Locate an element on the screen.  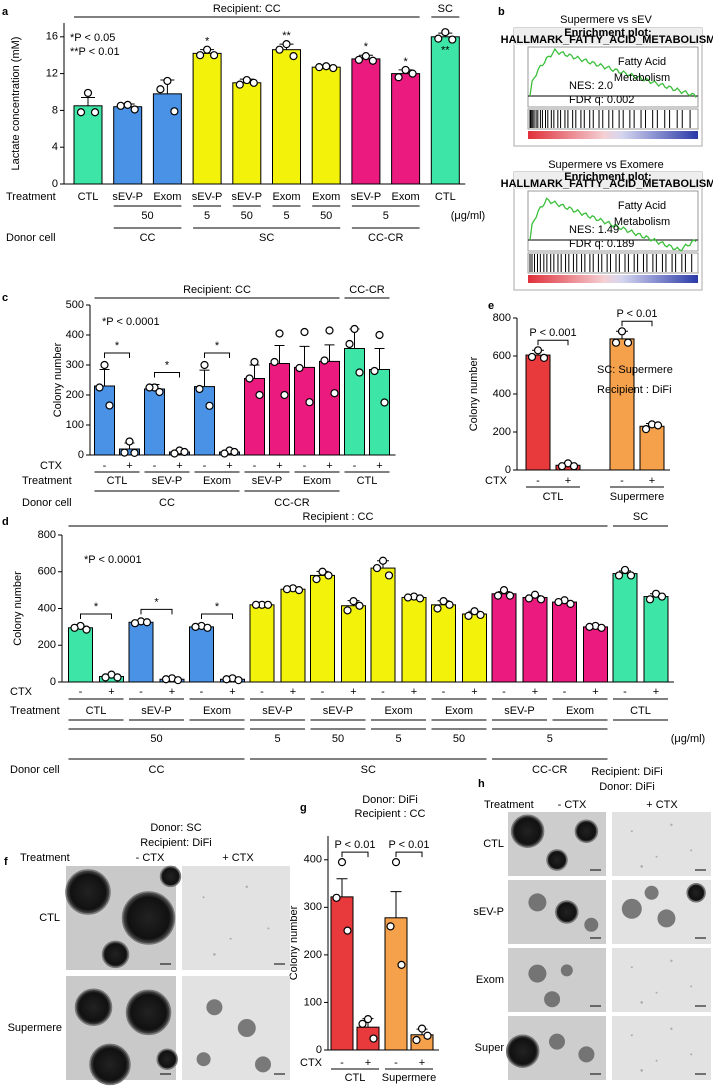
gsea-barcode-area is located at coordinates (613, 263).